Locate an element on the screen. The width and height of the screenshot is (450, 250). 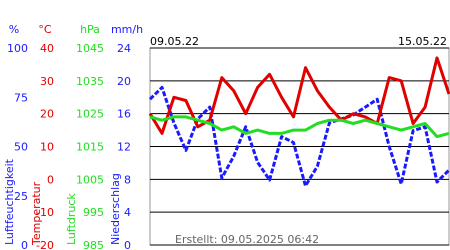
y-tick-label: 40 is located at coordinates (47, 48).